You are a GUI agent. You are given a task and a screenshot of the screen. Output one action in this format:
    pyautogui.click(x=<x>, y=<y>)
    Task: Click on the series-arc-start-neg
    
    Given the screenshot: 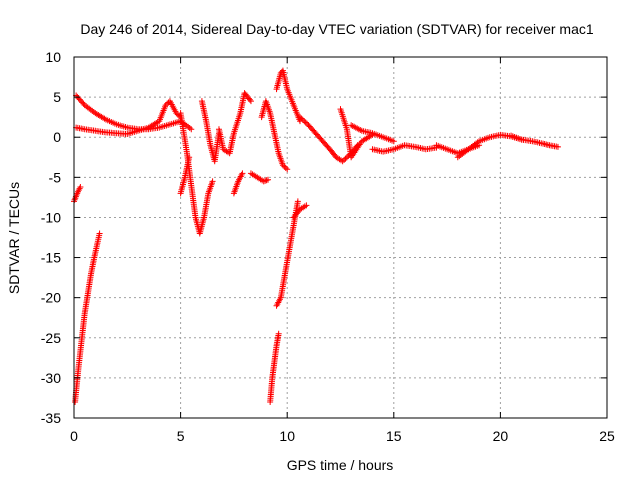 What is the action you would take?
    pyautogui.click(x=77, y=194)
    